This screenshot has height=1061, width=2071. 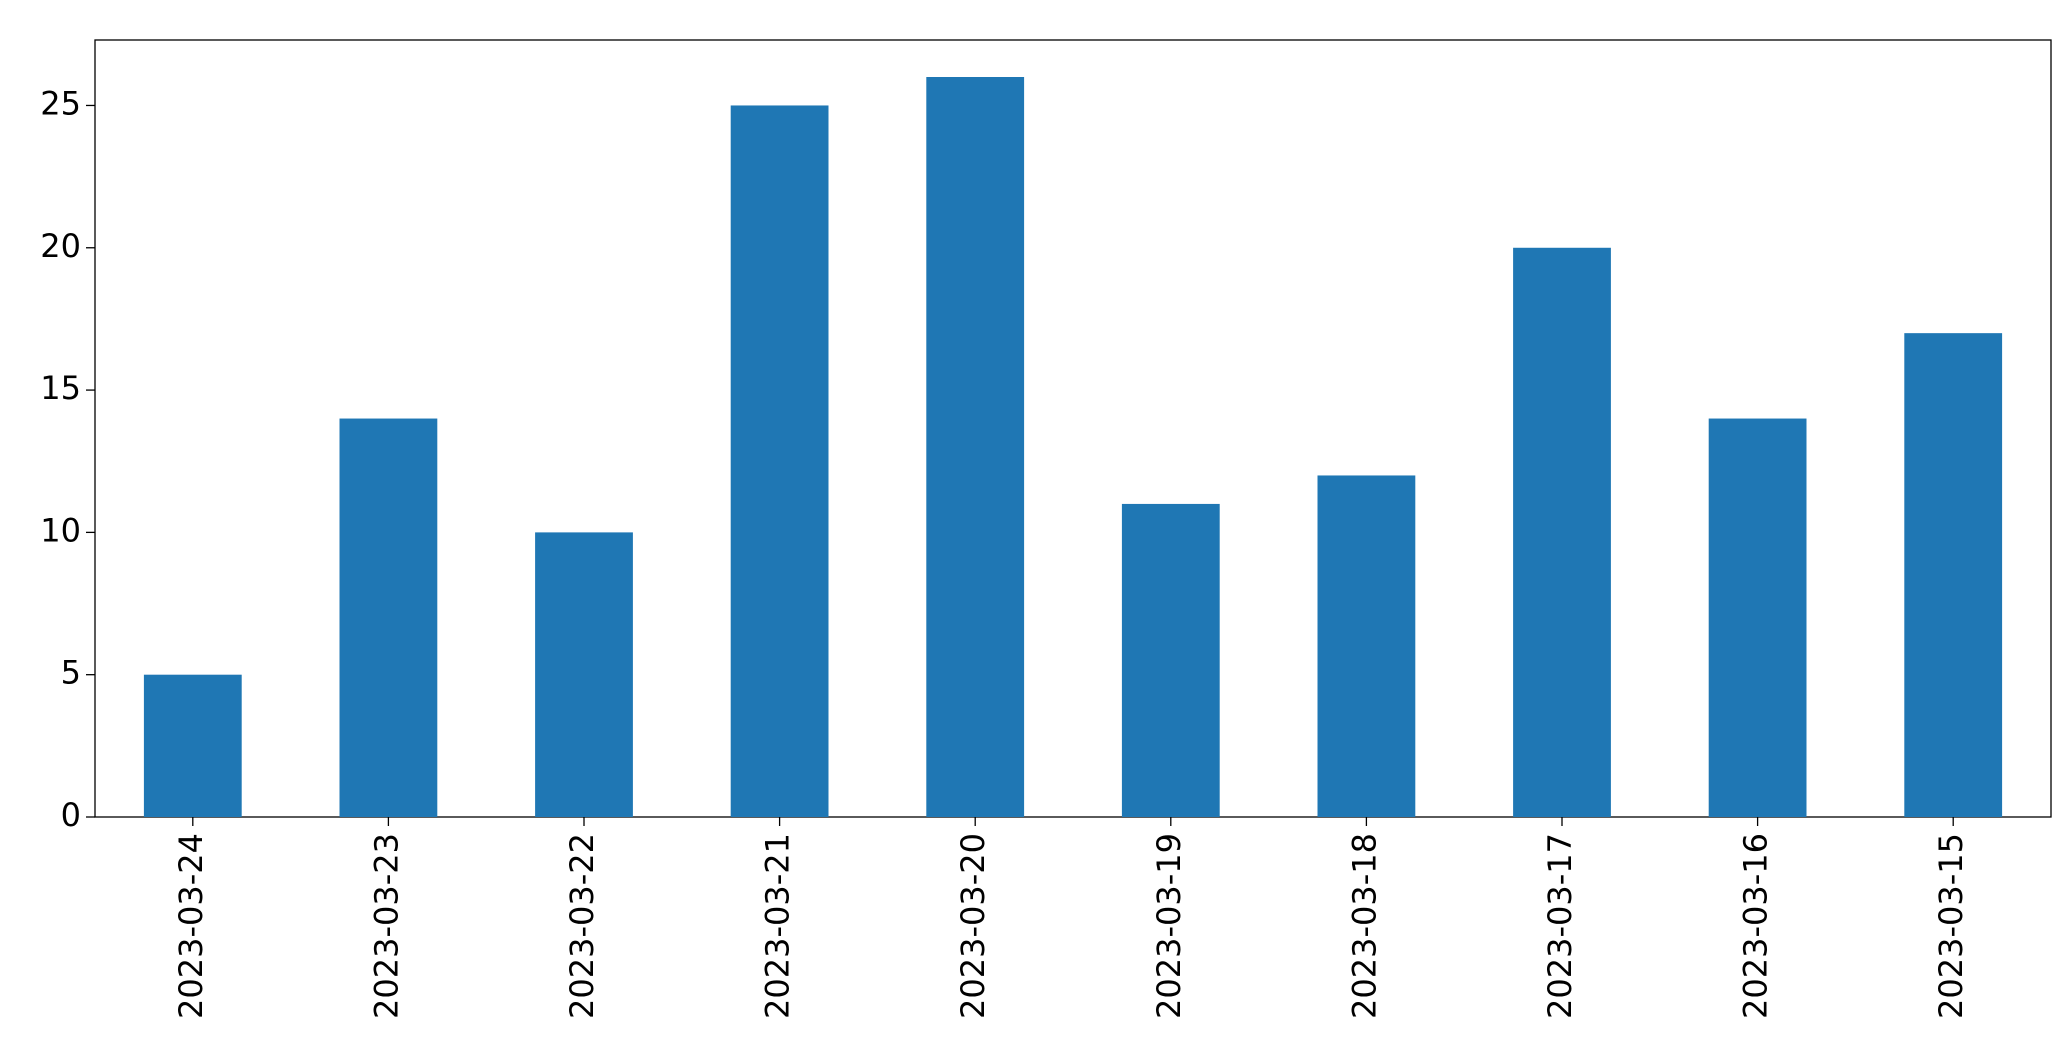 What do you see at coordinates (60, 388) in the screenshot?
I see `y-tick-label: 15` at bounding box center [60, 388].